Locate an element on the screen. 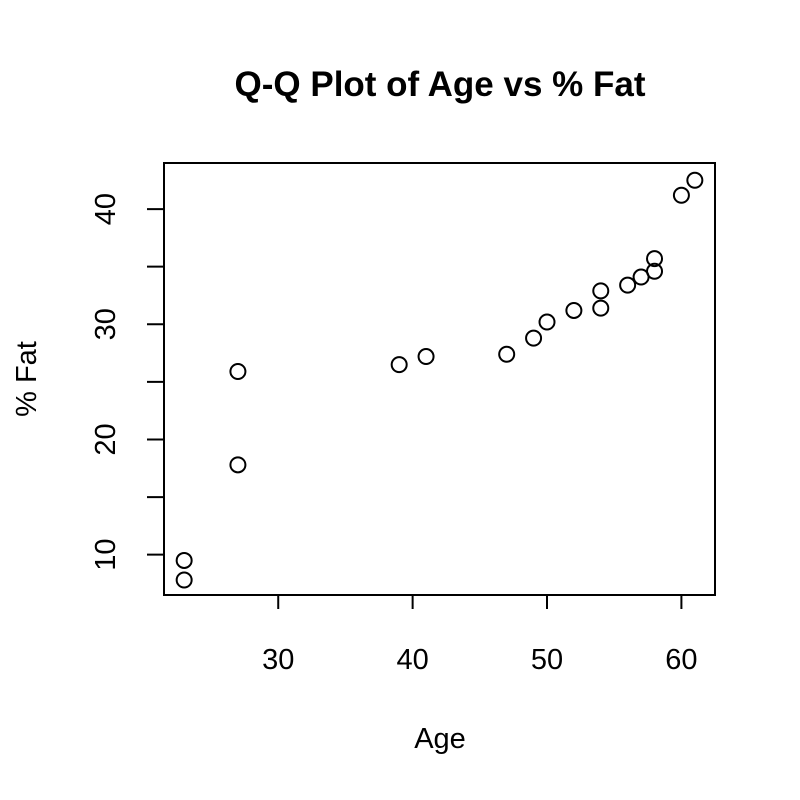 The height and width of the screenshot is (800, 800). y-tick-label: 30 is located at coordinates (106, 324).